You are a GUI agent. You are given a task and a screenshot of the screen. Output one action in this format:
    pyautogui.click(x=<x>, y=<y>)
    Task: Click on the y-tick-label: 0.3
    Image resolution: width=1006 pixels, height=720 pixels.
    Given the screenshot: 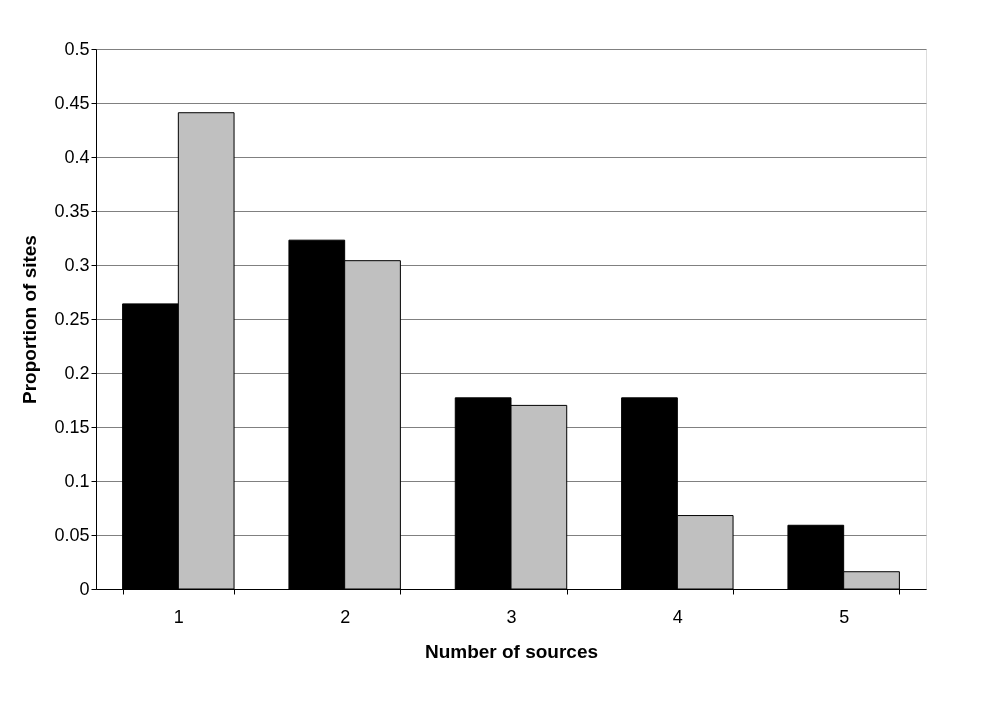 What is the action you would take?
    pyautogui.click(x=77, y=264)
    